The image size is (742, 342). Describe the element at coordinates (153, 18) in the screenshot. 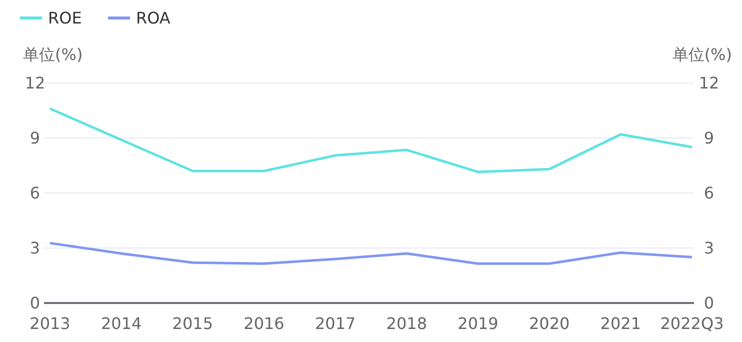

I see `legend-label: ROA` at that location.